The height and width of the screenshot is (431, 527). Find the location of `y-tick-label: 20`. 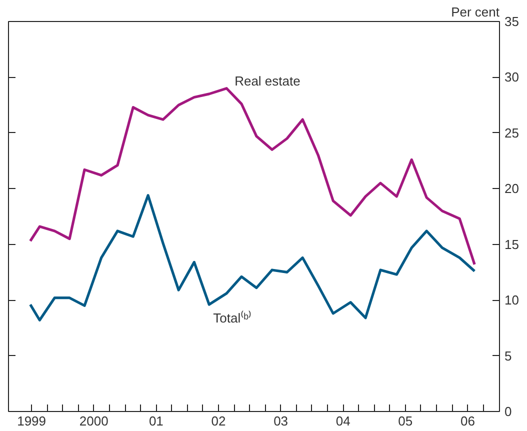

y-tick-label: 20 is located at coordinates (511, 188).